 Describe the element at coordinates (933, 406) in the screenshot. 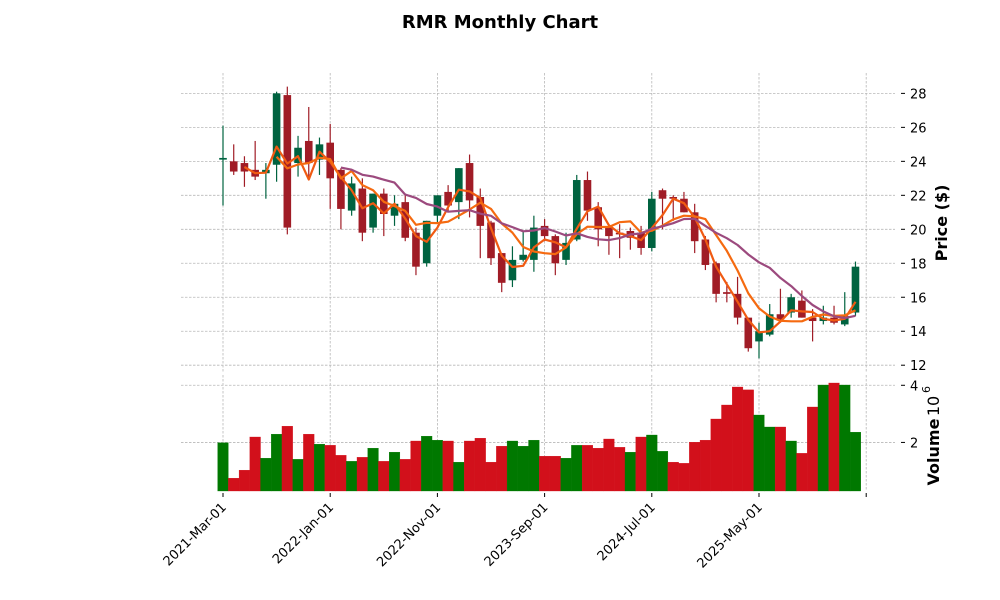

I see `volume-exponent-base: 10` at that location.